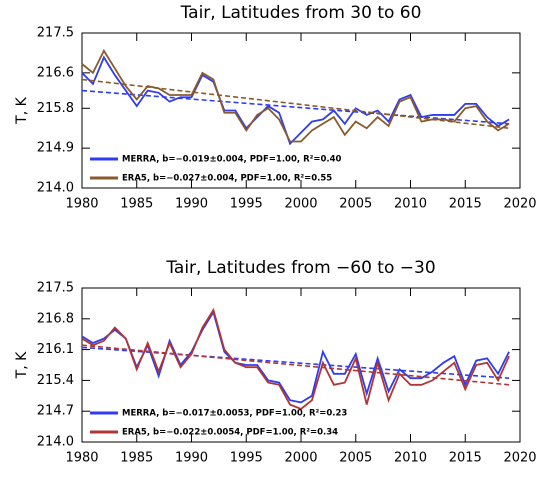 The image size is (550, 478). What do you see at coordinates (300, 268) in the screenshot?
I see `chart-title: Tair, Latitudes from −60 to −30` at bounding box center [300, 268].